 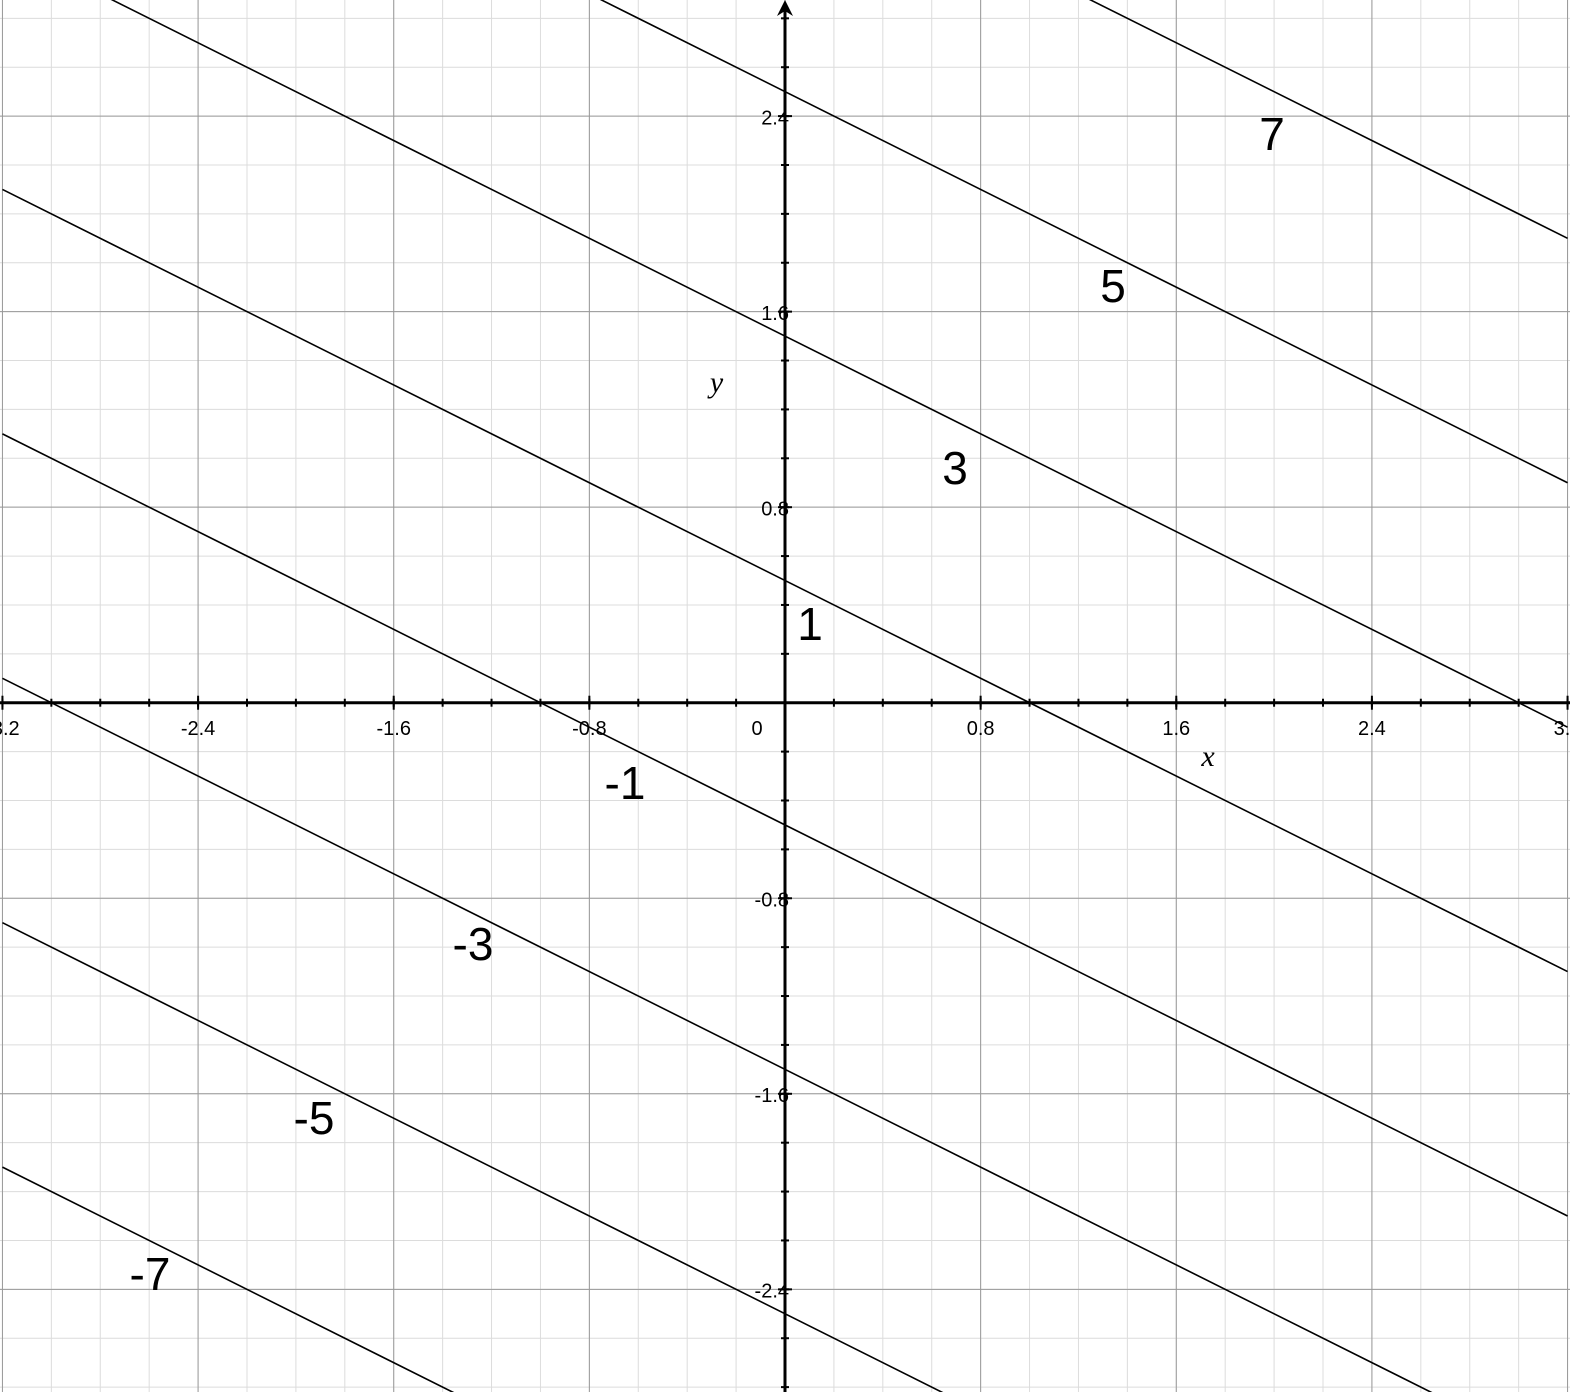 I want to click on y-tick-label: 2.4, so click(x=775, y=118).